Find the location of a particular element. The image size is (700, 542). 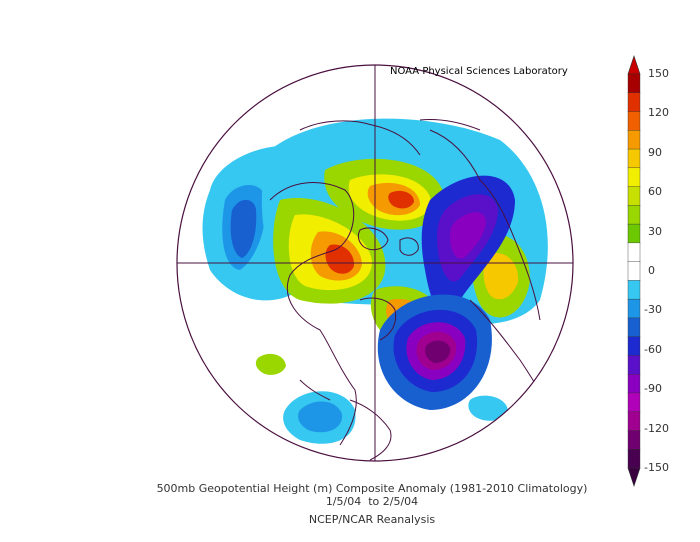

credit-text: NOAA Physical Sciences Laboratory is located at coordinates (479, 71).